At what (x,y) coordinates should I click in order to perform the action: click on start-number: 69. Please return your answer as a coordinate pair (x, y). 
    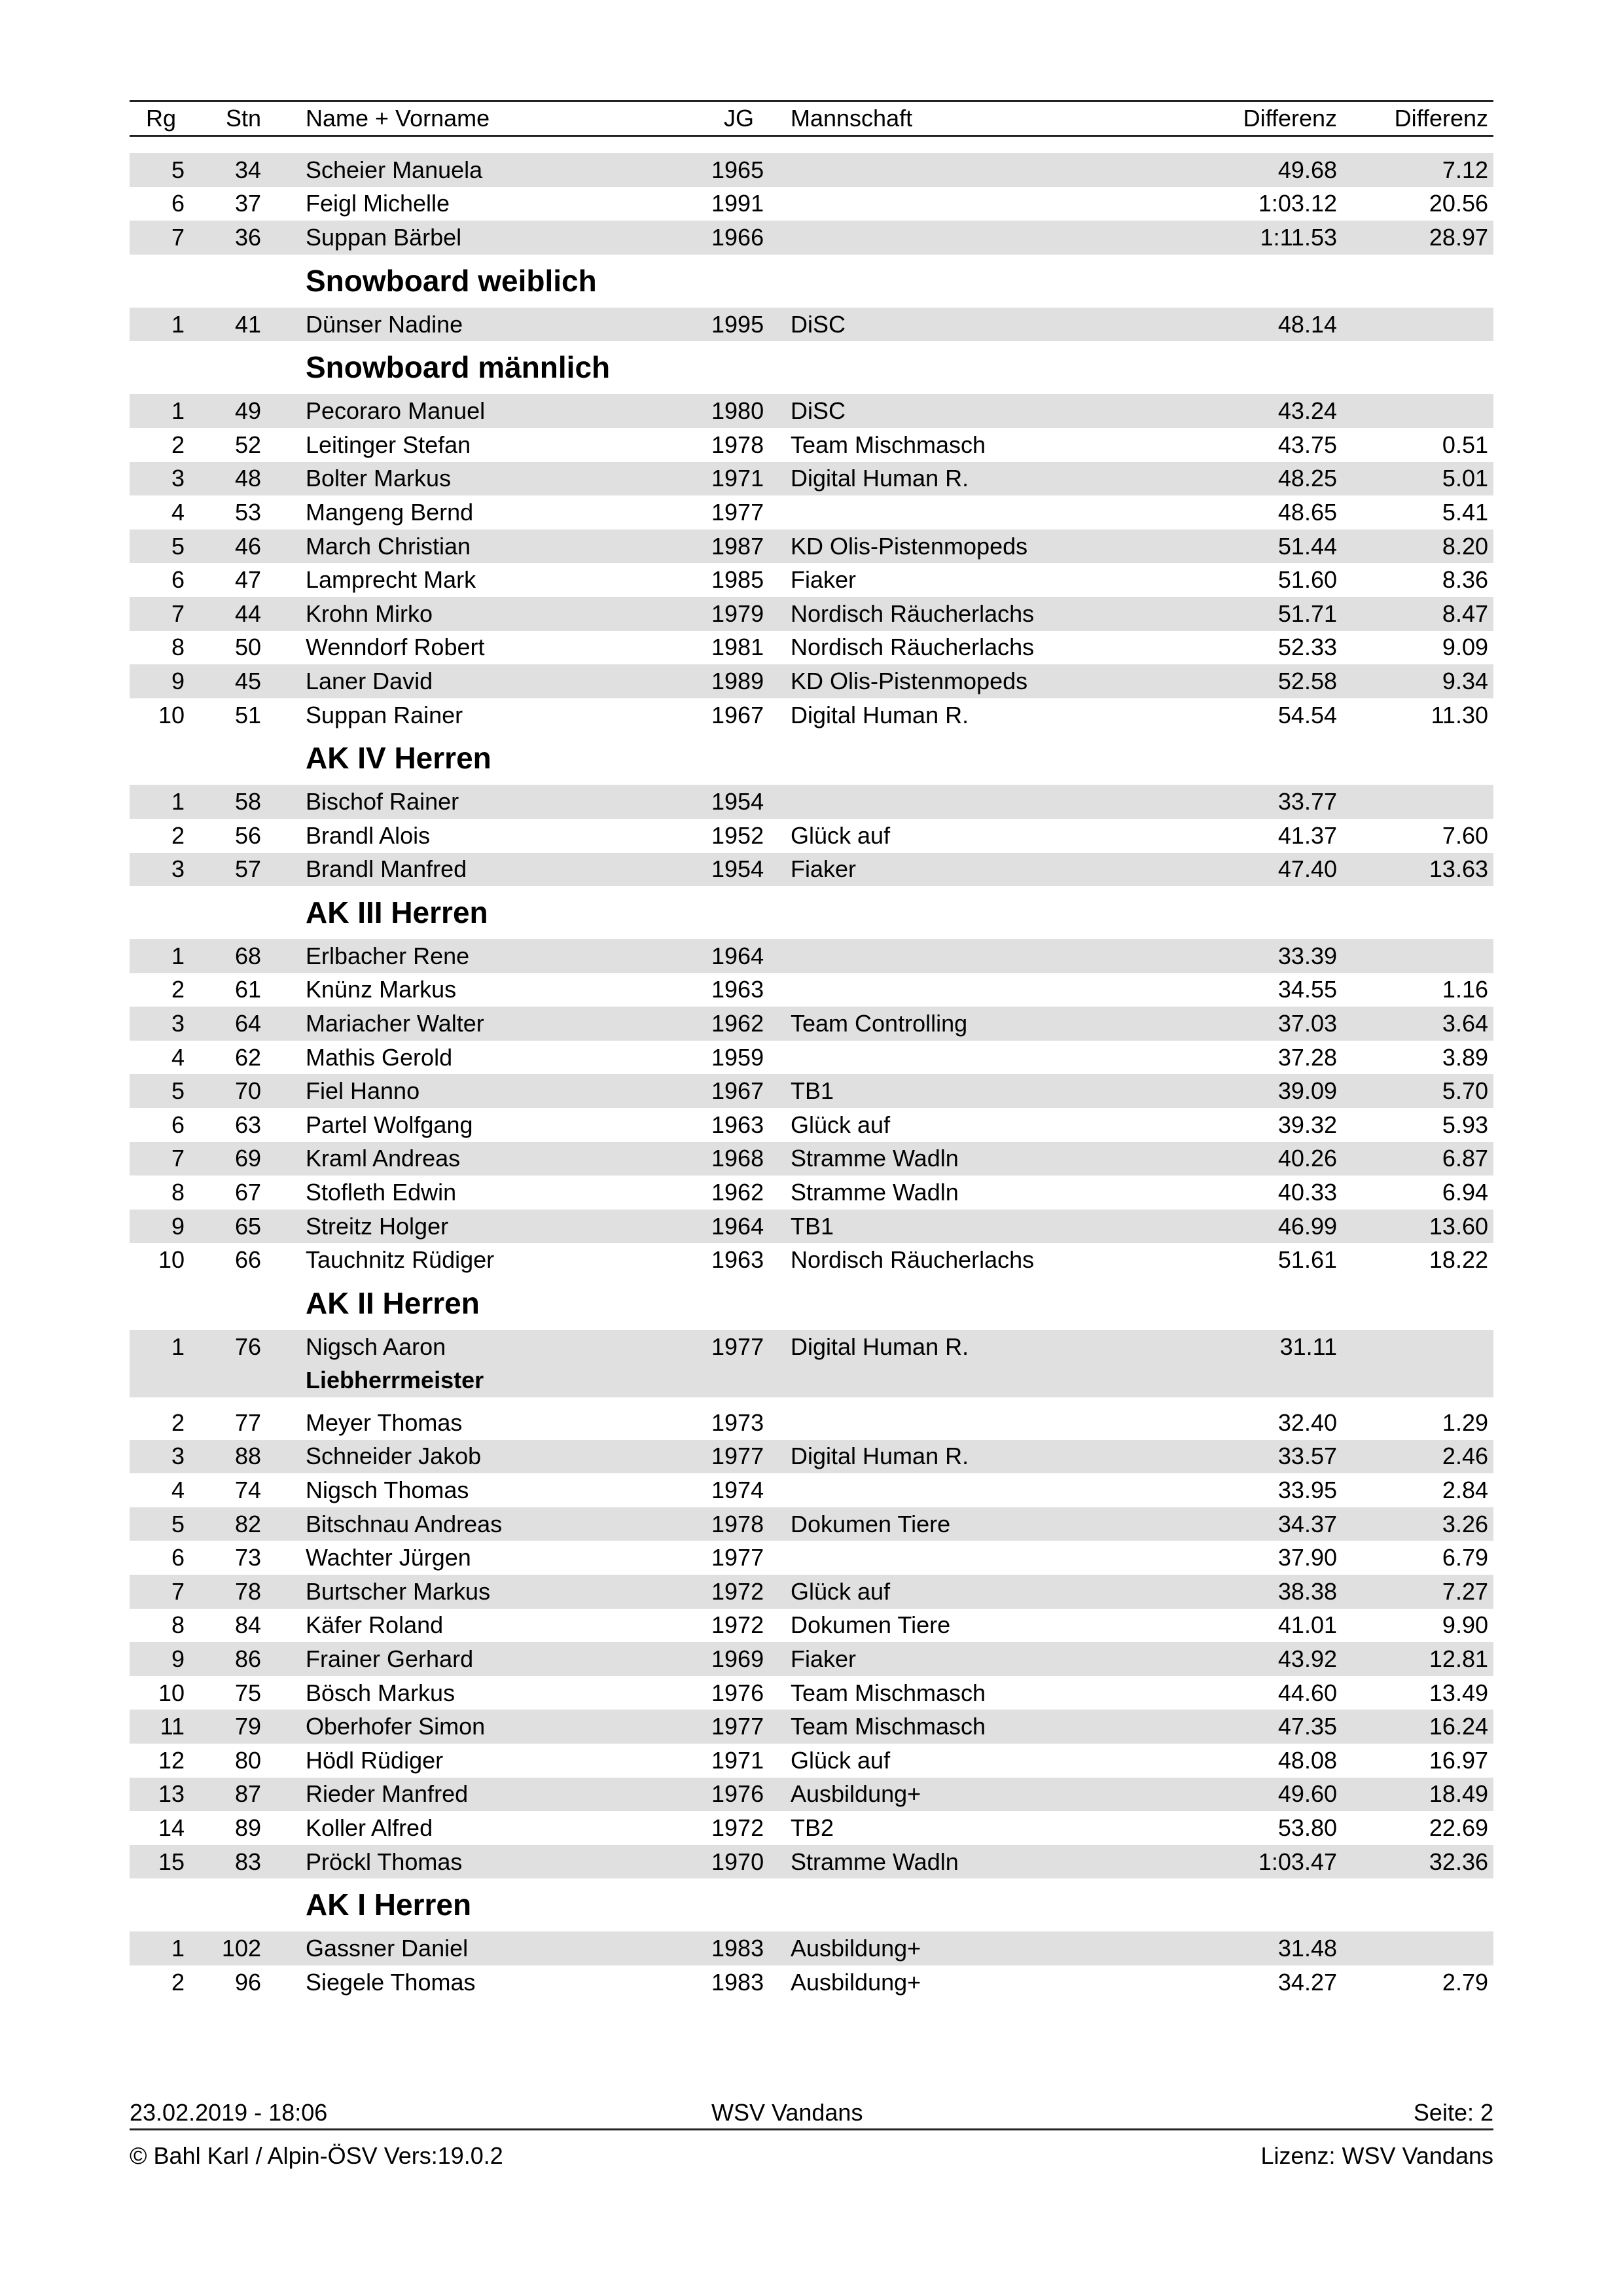
    Looking at the image, I should click on (247, 1158).